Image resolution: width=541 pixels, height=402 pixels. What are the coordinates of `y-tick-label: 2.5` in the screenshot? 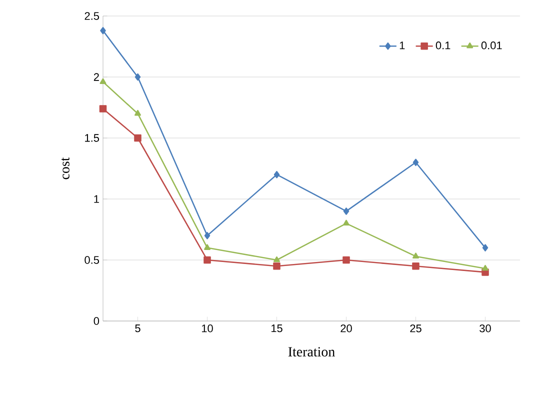 It's located at (92, 16).